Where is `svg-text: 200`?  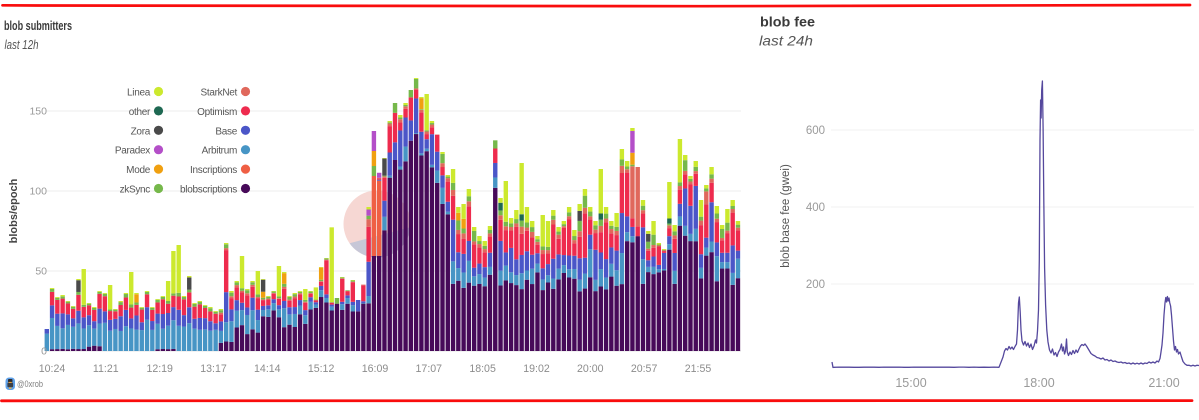
svg-text: 200 is located at coordinates (815, 285).